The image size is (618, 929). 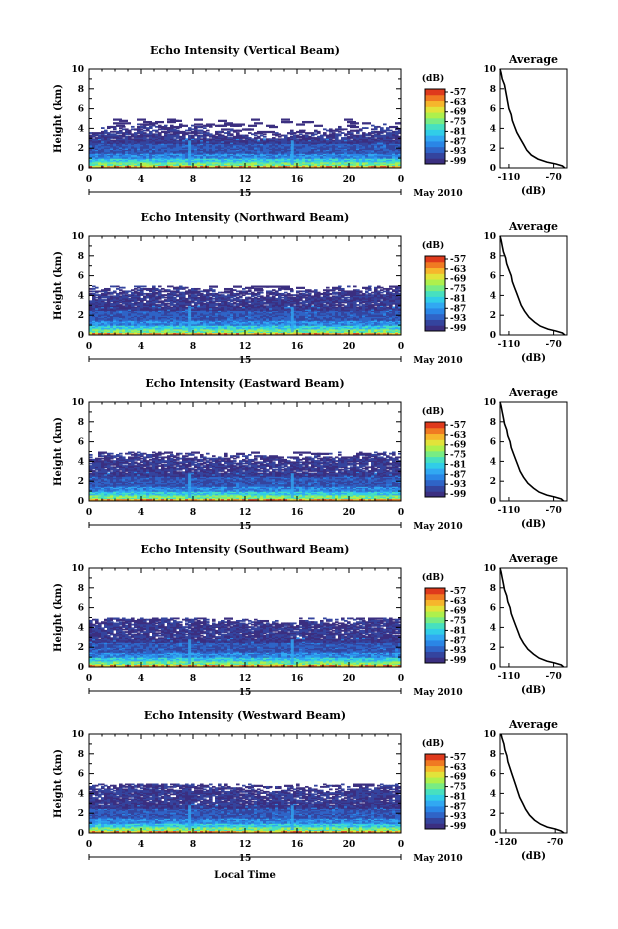 I want to click on y-tick-label: 0, so click(x=81, y=169).